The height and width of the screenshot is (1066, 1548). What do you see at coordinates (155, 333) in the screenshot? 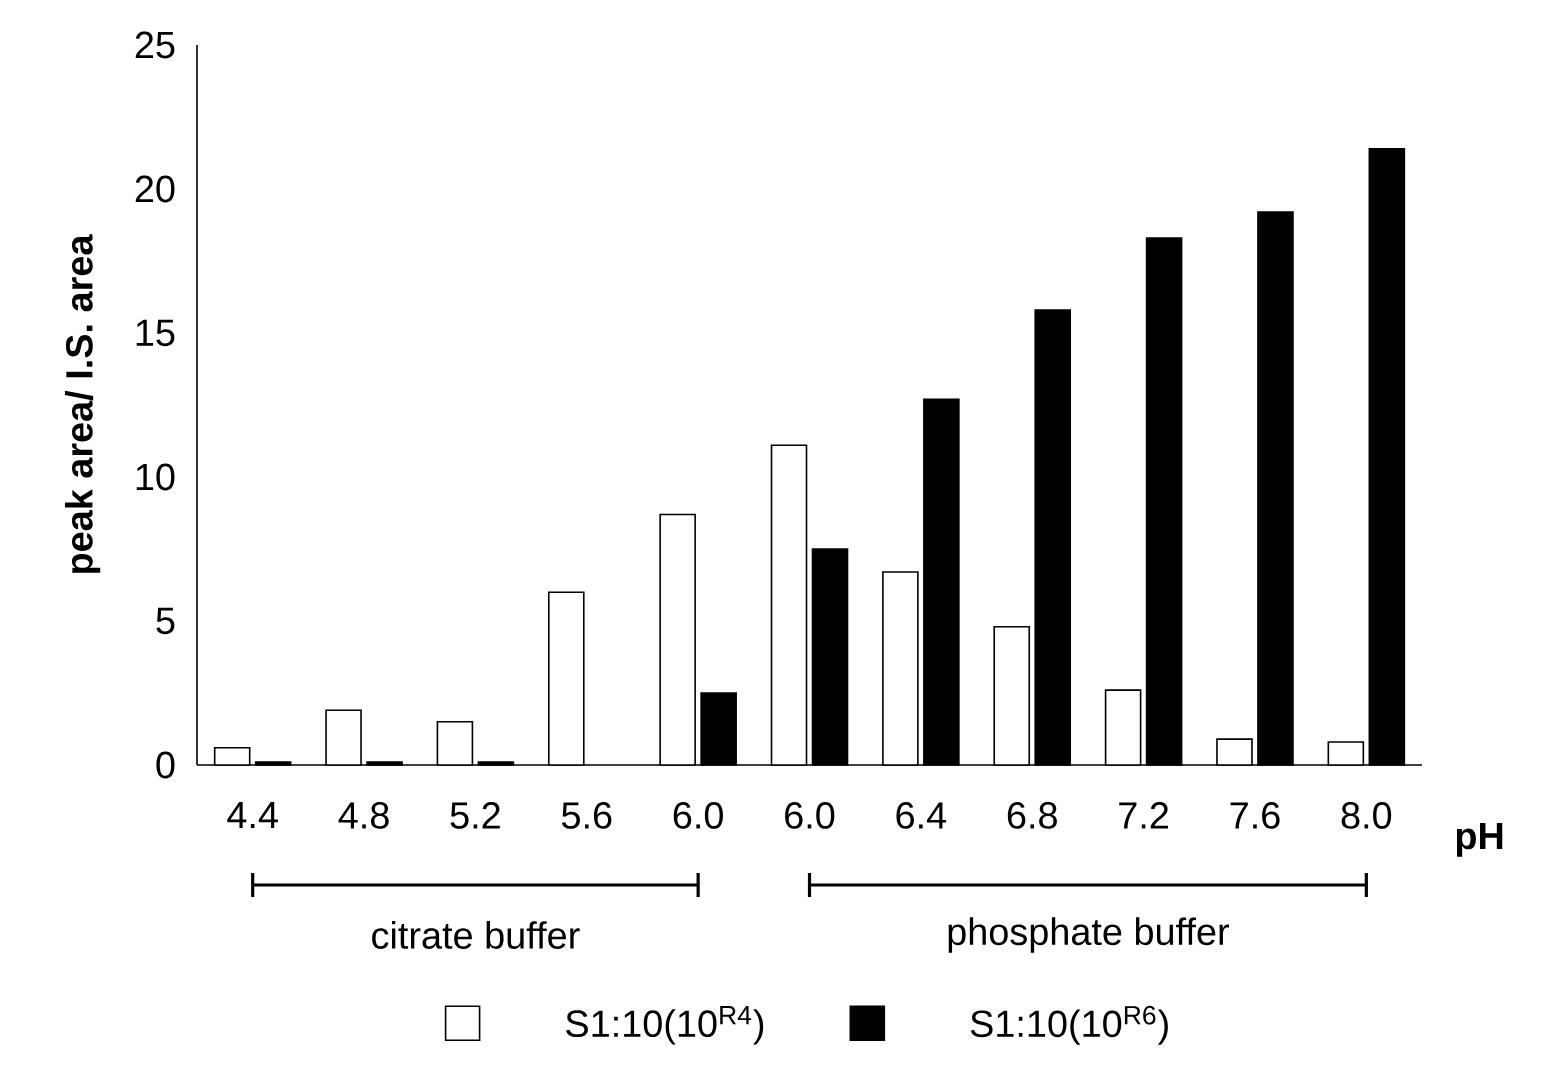
I see `y-tick-label: 15` at bounding box center [155, 333].